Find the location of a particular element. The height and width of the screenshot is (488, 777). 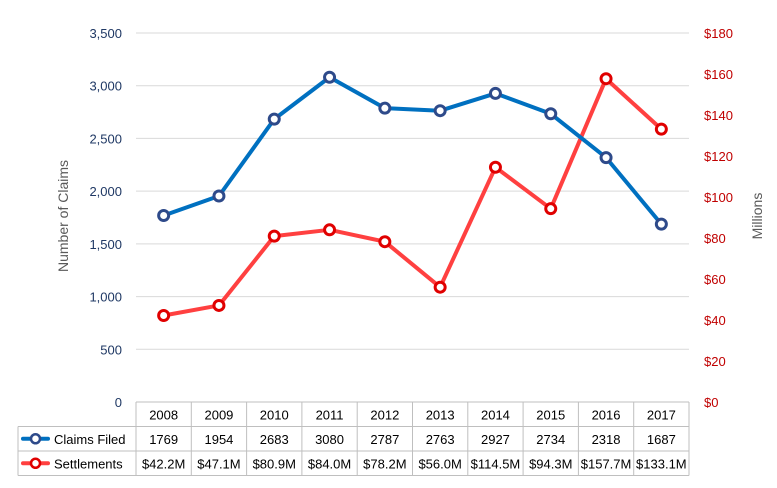

y2-tick-label: $60 is located at coordinates (715, 279).